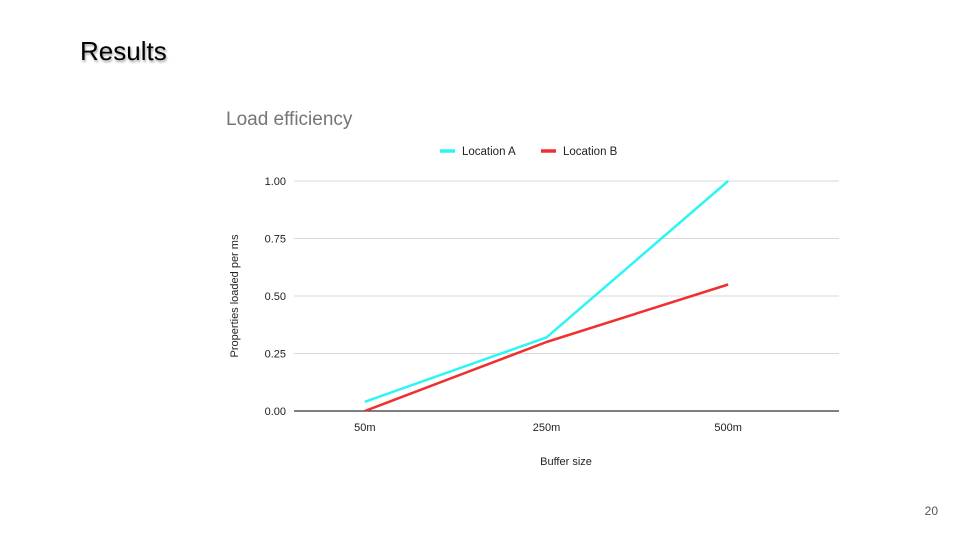 This screenshot has height=540, width=960. What do you see at coordinates (275, 412) in the screenshot?
I see `y-tick-label: 0.00` at bounding box center [275, 412].